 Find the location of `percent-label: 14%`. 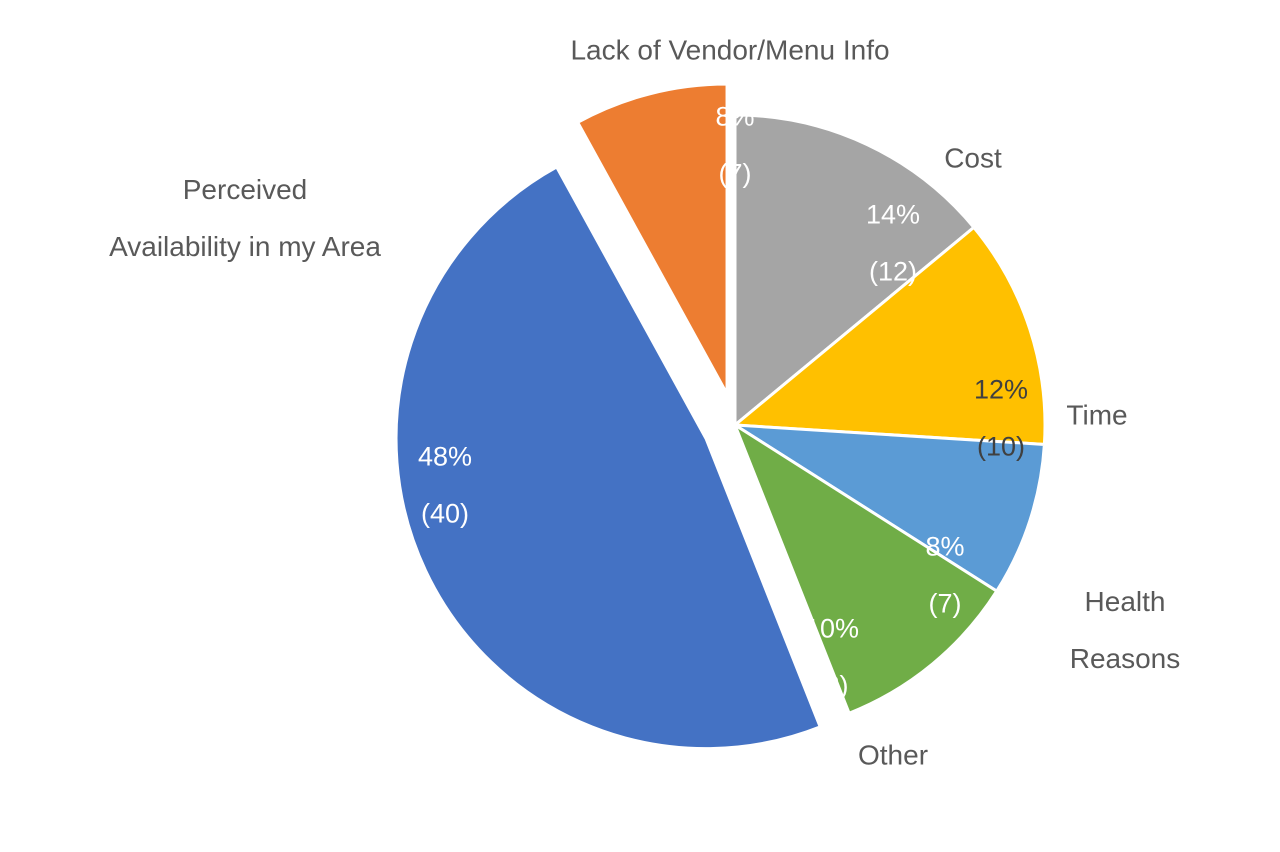

percent-label: 14% is located at coordinates (893, 214).